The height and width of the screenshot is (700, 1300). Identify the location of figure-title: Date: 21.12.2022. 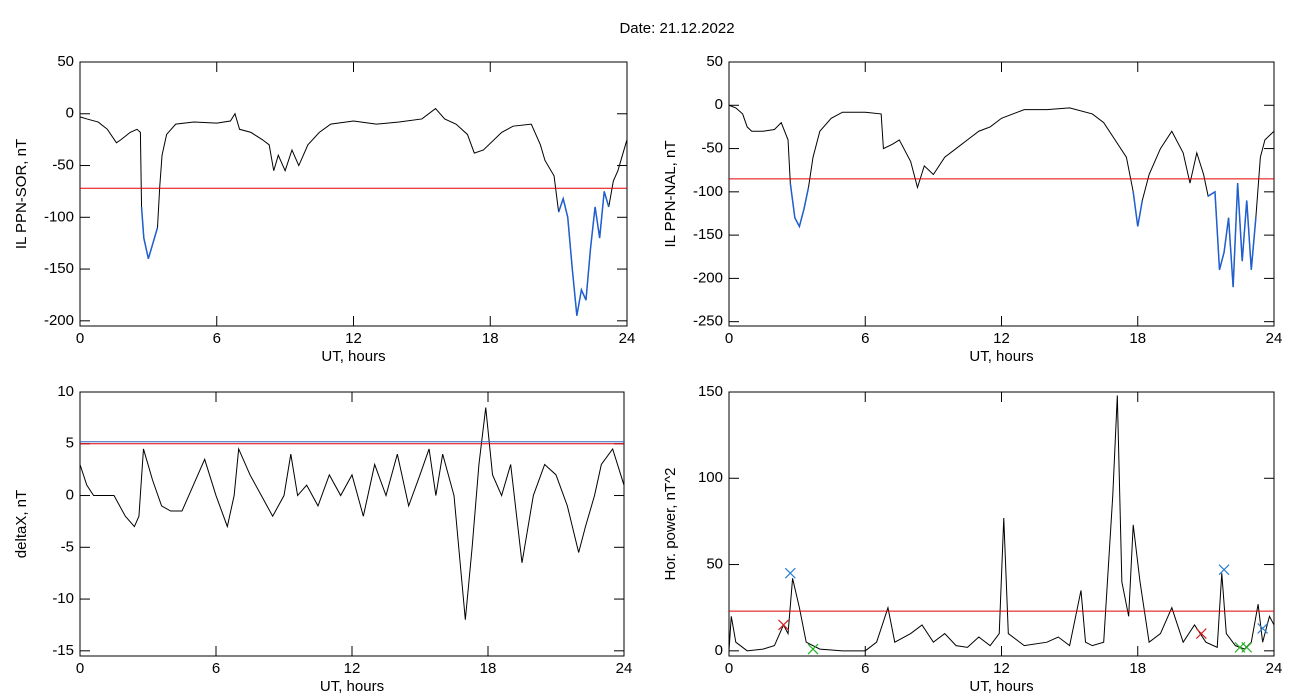
(676, 28).